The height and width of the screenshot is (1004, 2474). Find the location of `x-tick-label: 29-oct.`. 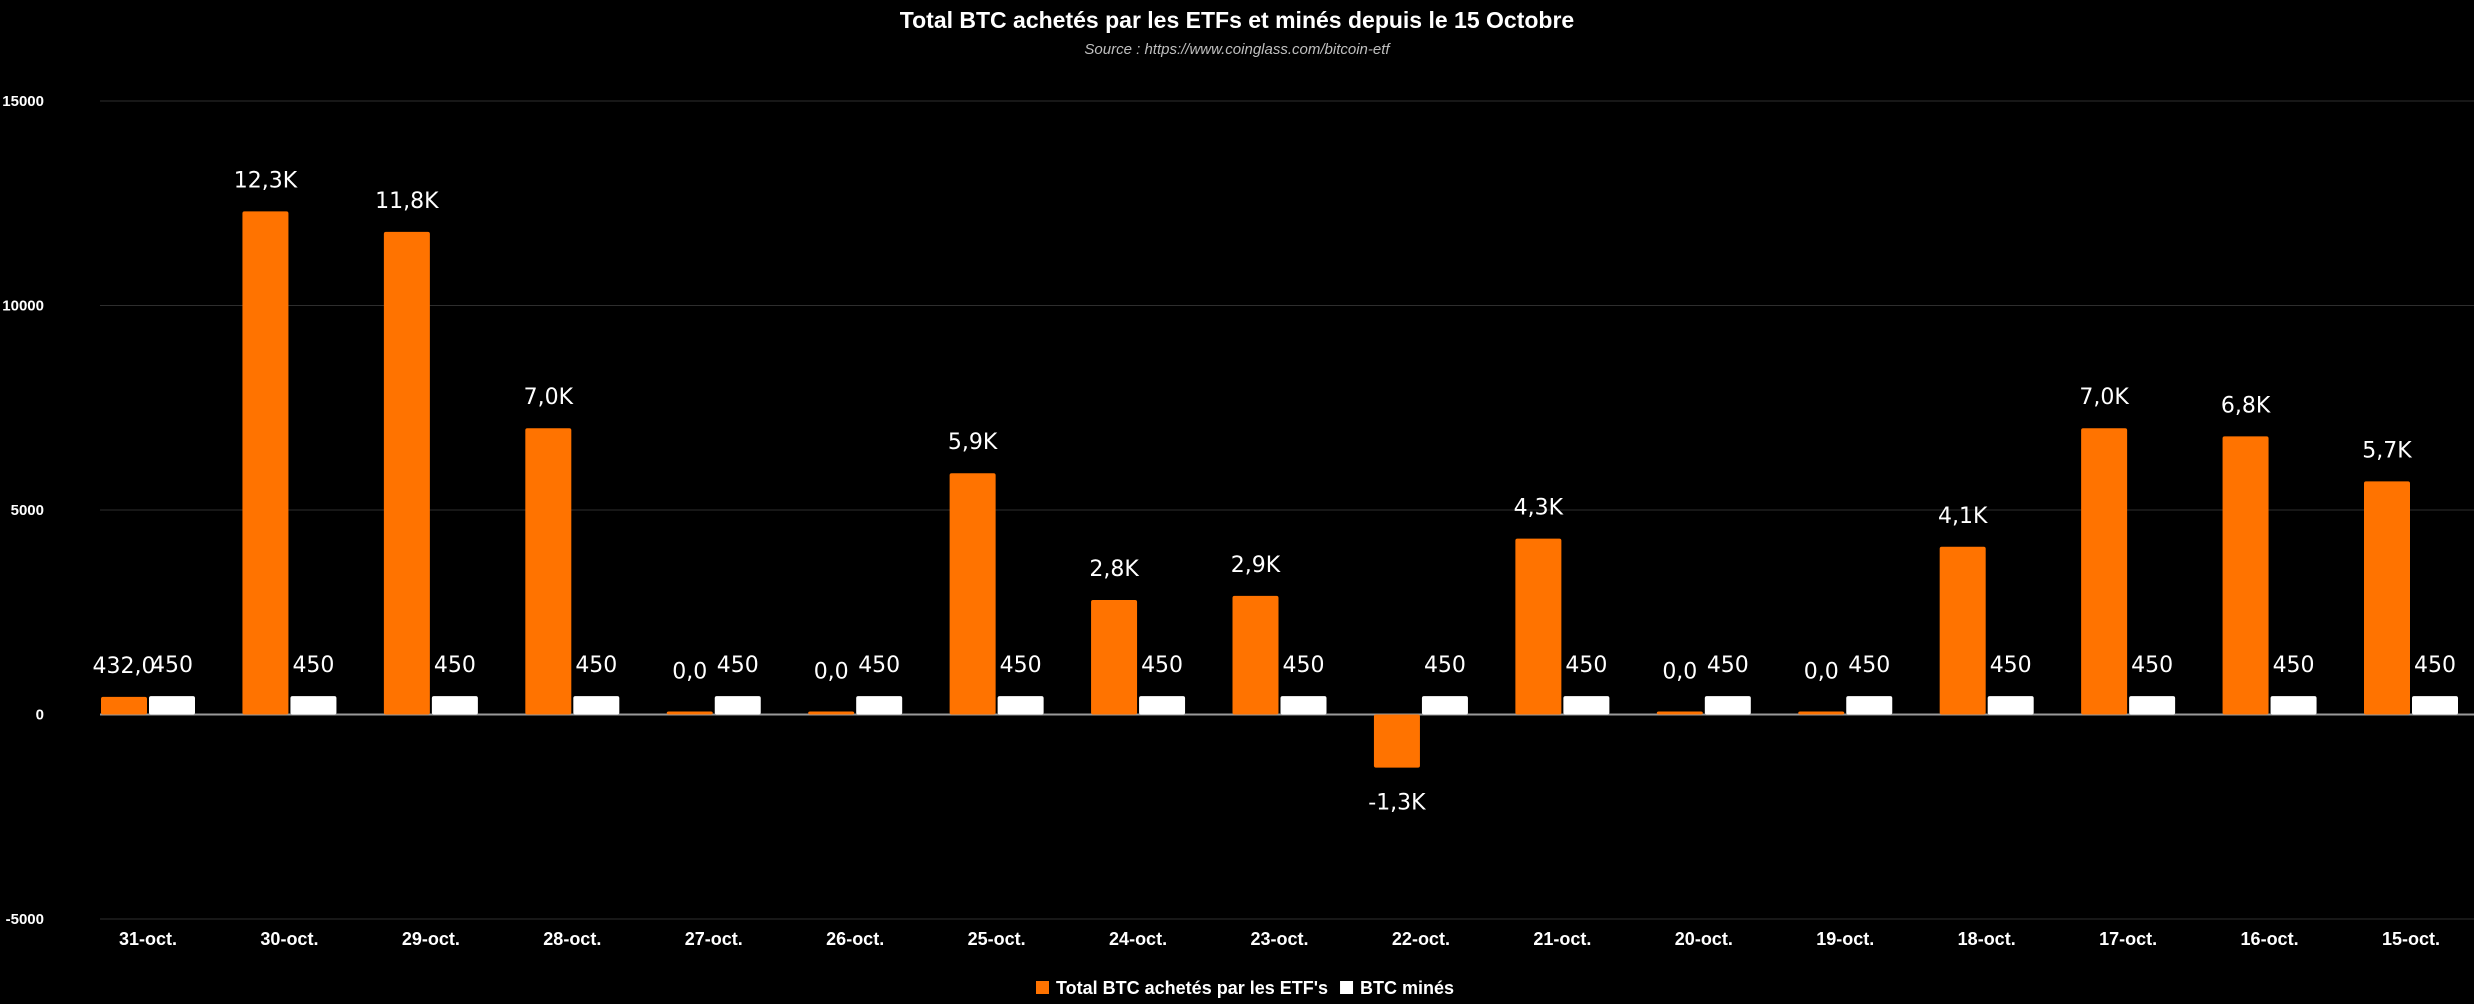

x-tick-label: 29-oct. is located at coordinates (431, 939).